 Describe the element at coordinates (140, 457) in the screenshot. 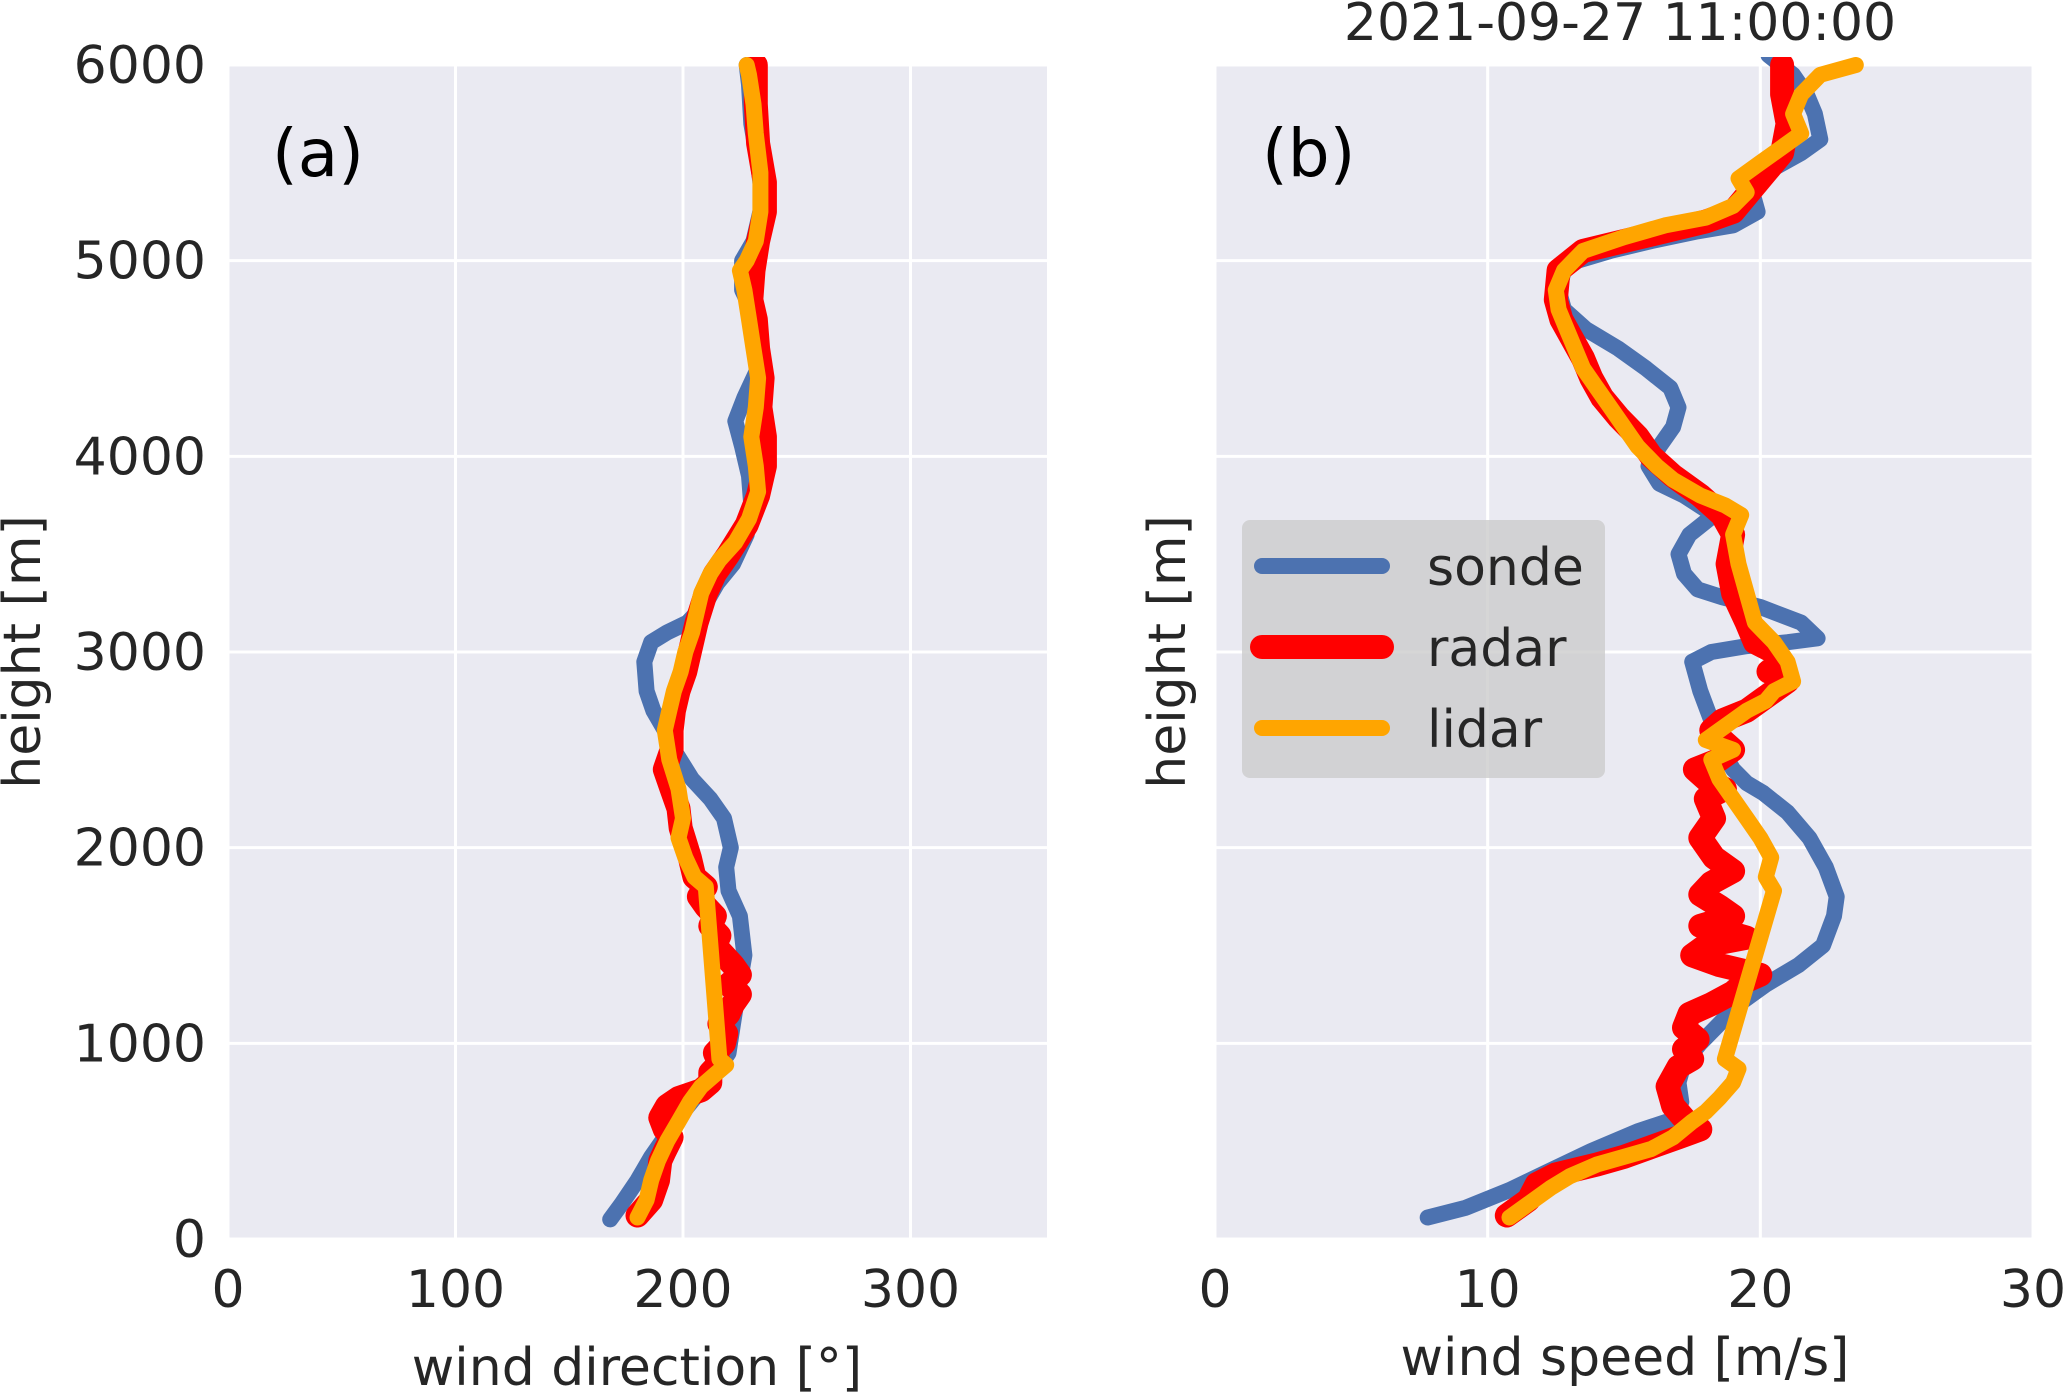

I see `y-tick-label: 4000` at that location.